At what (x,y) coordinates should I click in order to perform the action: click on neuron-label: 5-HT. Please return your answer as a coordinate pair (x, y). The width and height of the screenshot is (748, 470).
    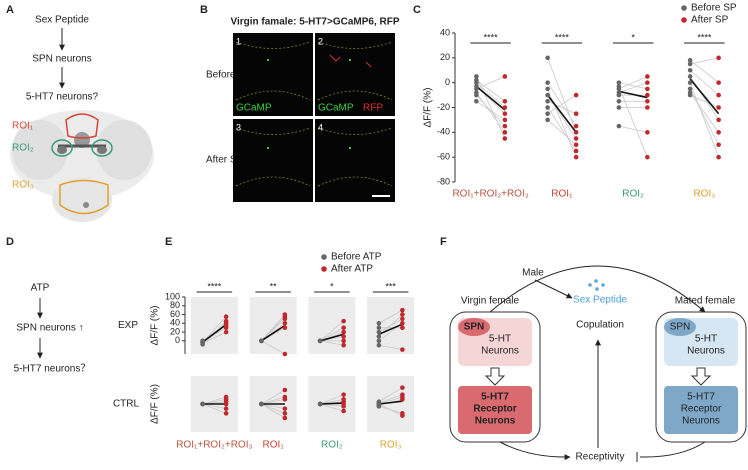
    Looking at the image, I should click on (500, 339).